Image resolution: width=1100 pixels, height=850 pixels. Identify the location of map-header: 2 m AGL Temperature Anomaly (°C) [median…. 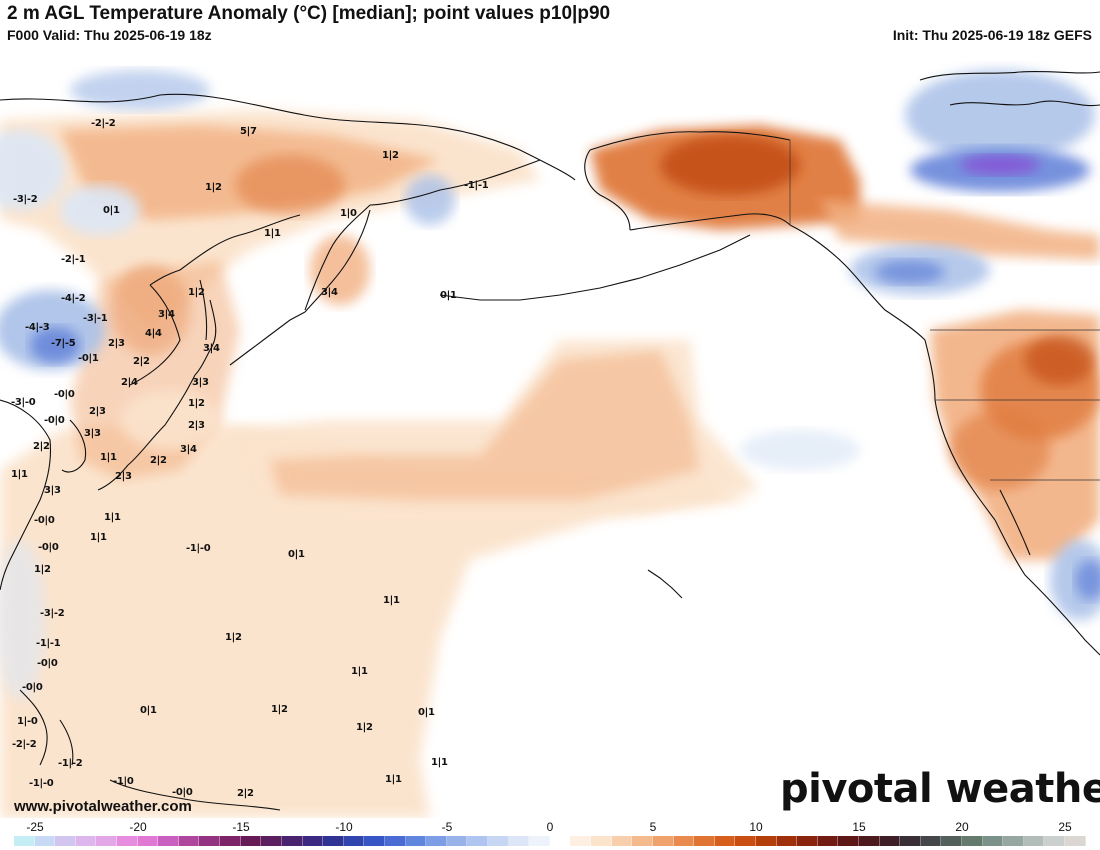
(550, 23).